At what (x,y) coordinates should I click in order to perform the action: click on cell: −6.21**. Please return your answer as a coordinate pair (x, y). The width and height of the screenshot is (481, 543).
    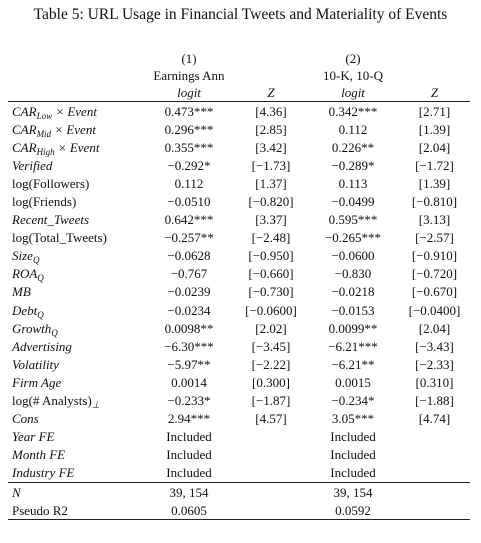
    Looking at the image, I should click on (353, 364).